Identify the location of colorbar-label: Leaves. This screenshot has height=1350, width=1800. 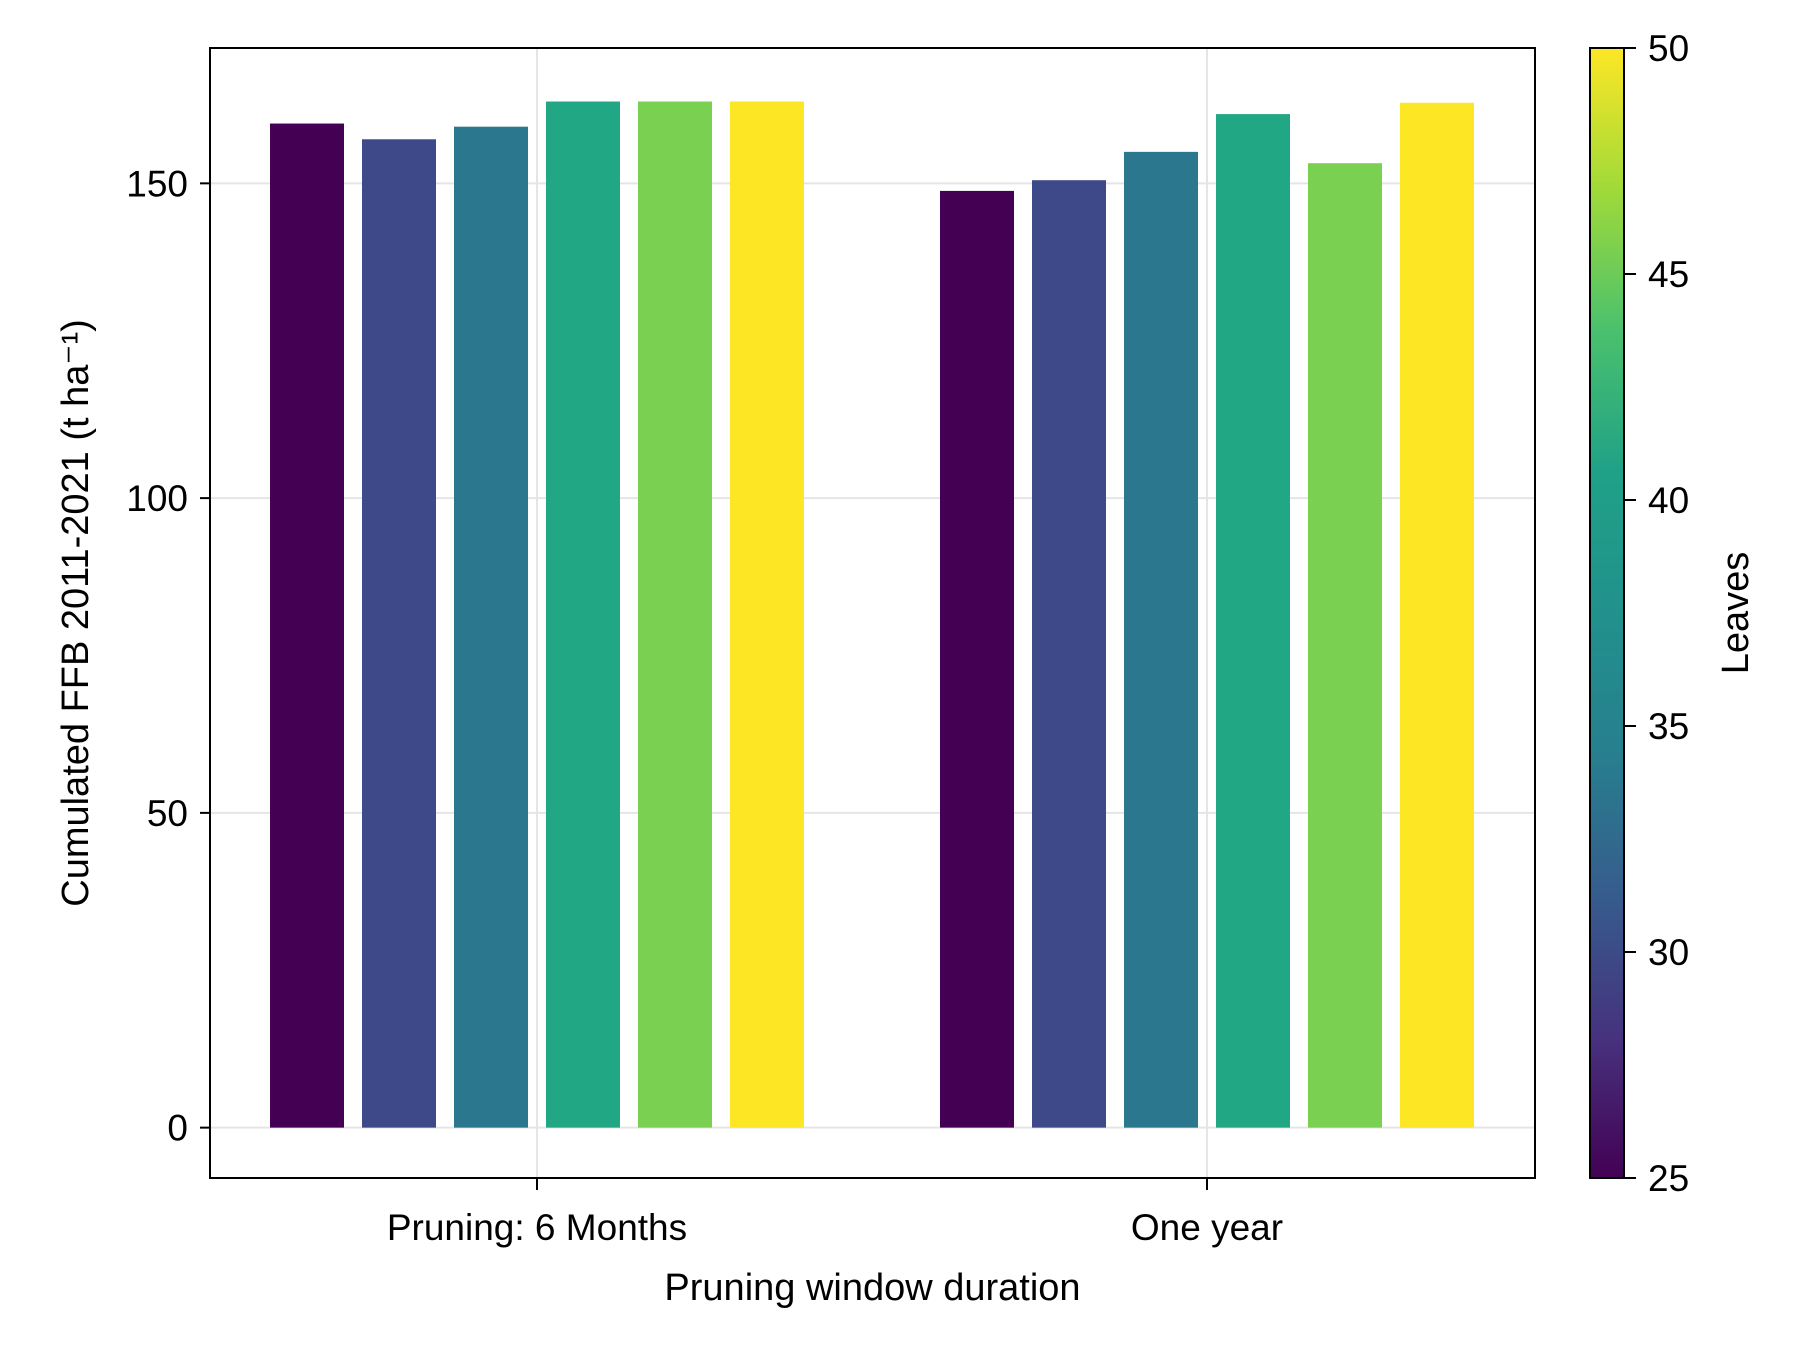
(1736, 613).